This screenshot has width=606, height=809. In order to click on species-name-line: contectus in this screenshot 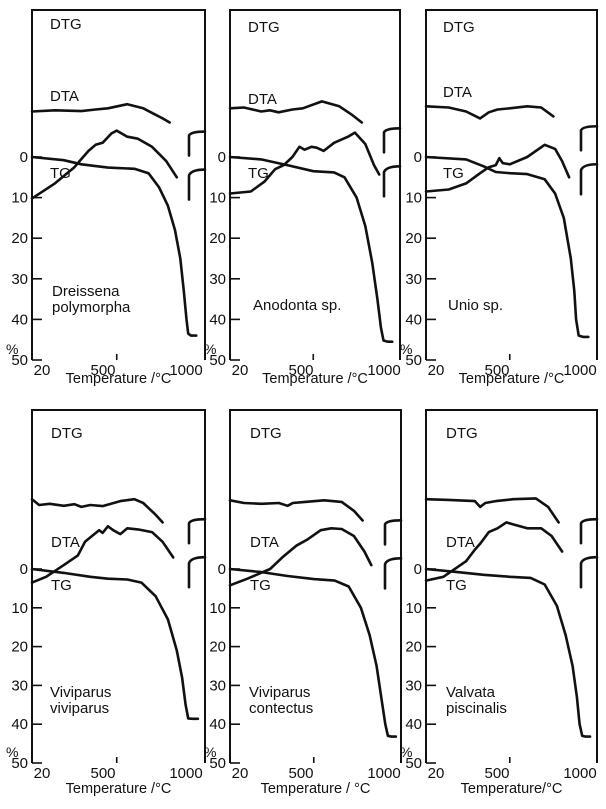, I will do `click(281, 708)`.